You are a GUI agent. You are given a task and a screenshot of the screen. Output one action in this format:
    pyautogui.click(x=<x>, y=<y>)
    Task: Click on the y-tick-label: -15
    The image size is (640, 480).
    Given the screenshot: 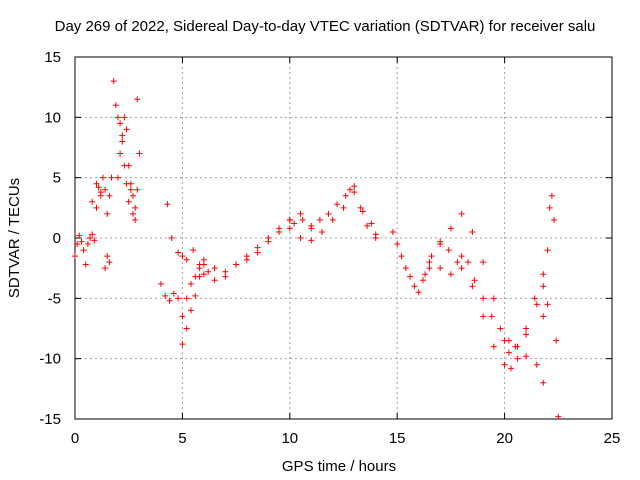 What is the action you would take?
    pyautogui.click(x=50, y=419)
    